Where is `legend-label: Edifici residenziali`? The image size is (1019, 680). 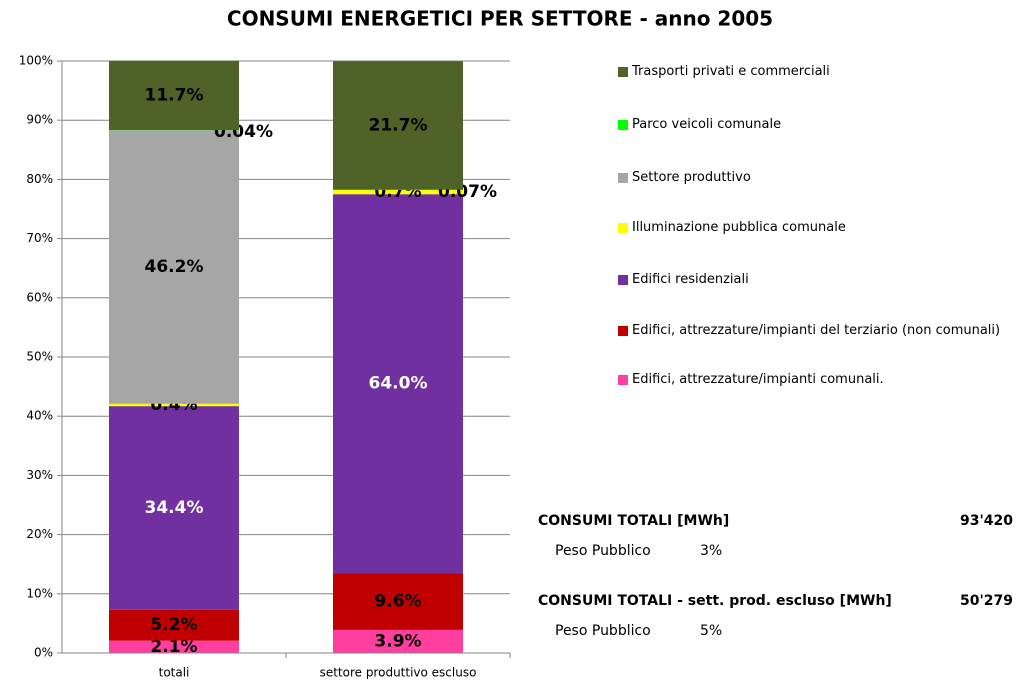
legend-label: Edifici residenziali is located at coordinates (690, 279).